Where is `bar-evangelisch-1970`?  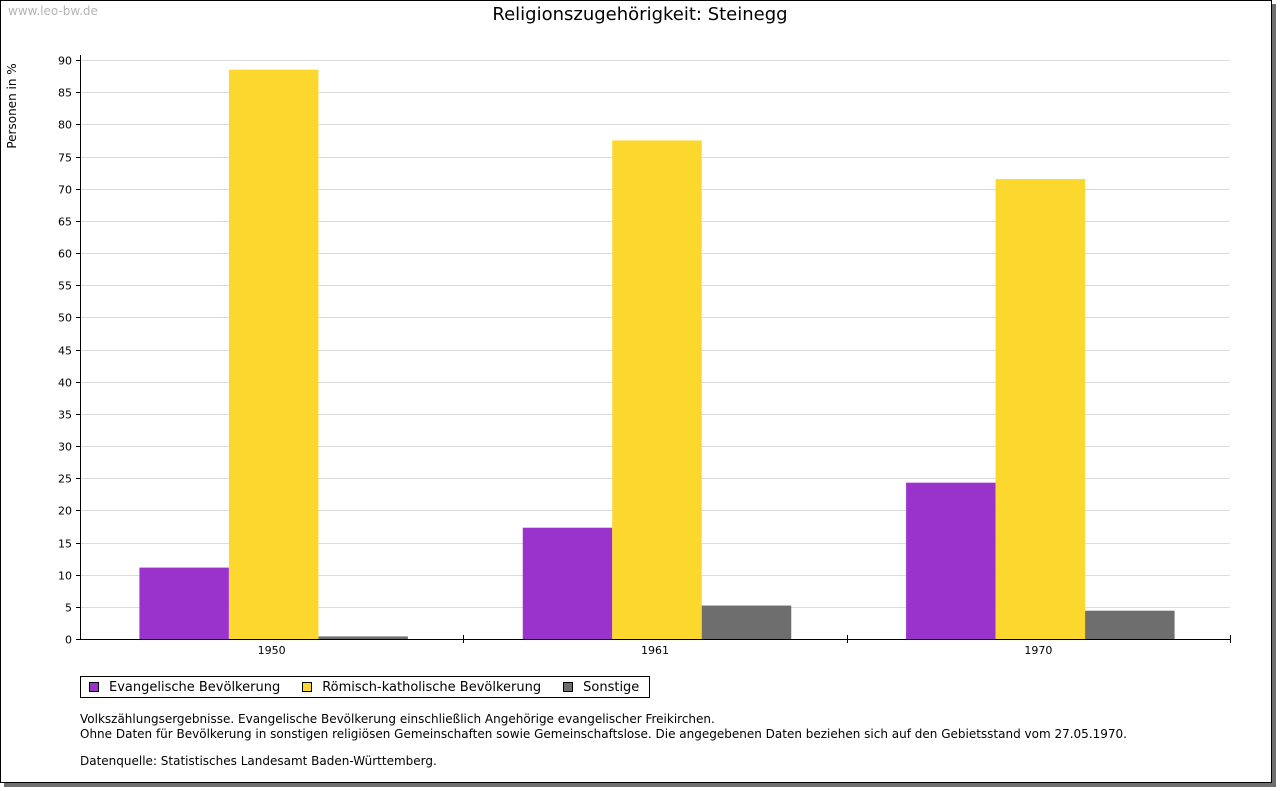 bar-evangelisch-1970 is located at coordinates (951, 560).